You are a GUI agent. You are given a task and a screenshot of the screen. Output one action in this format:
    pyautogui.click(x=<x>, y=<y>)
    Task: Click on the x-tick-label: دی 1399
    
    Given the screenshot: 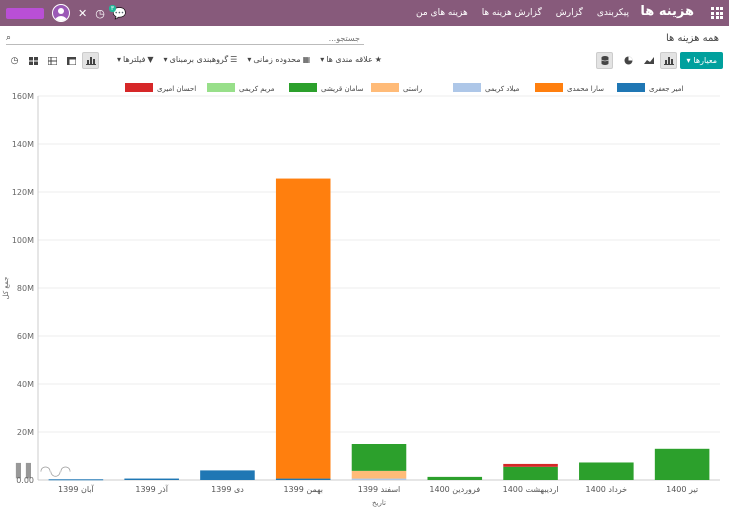 What is the action you would take?
    pyautogui.click(x=227, y=489)
    